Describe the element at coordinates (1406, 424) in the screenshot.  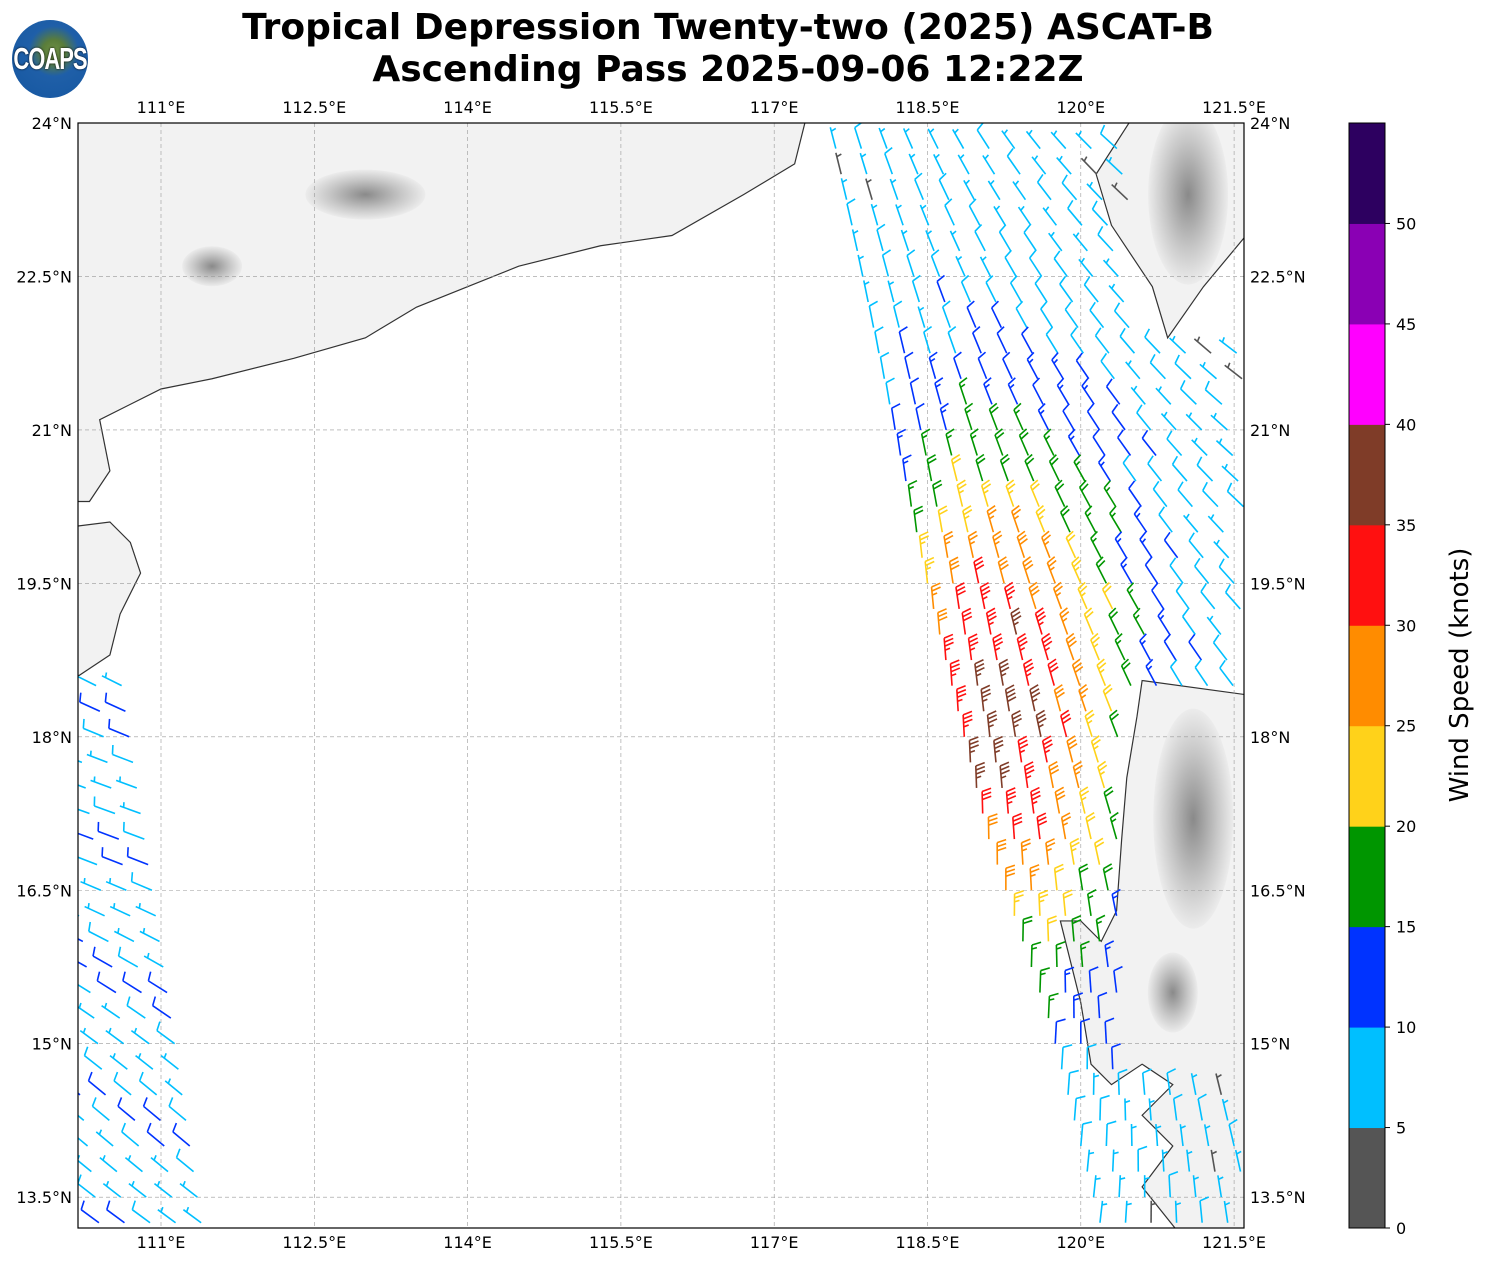
I see `colorbar-tick-label: 40` at that location.